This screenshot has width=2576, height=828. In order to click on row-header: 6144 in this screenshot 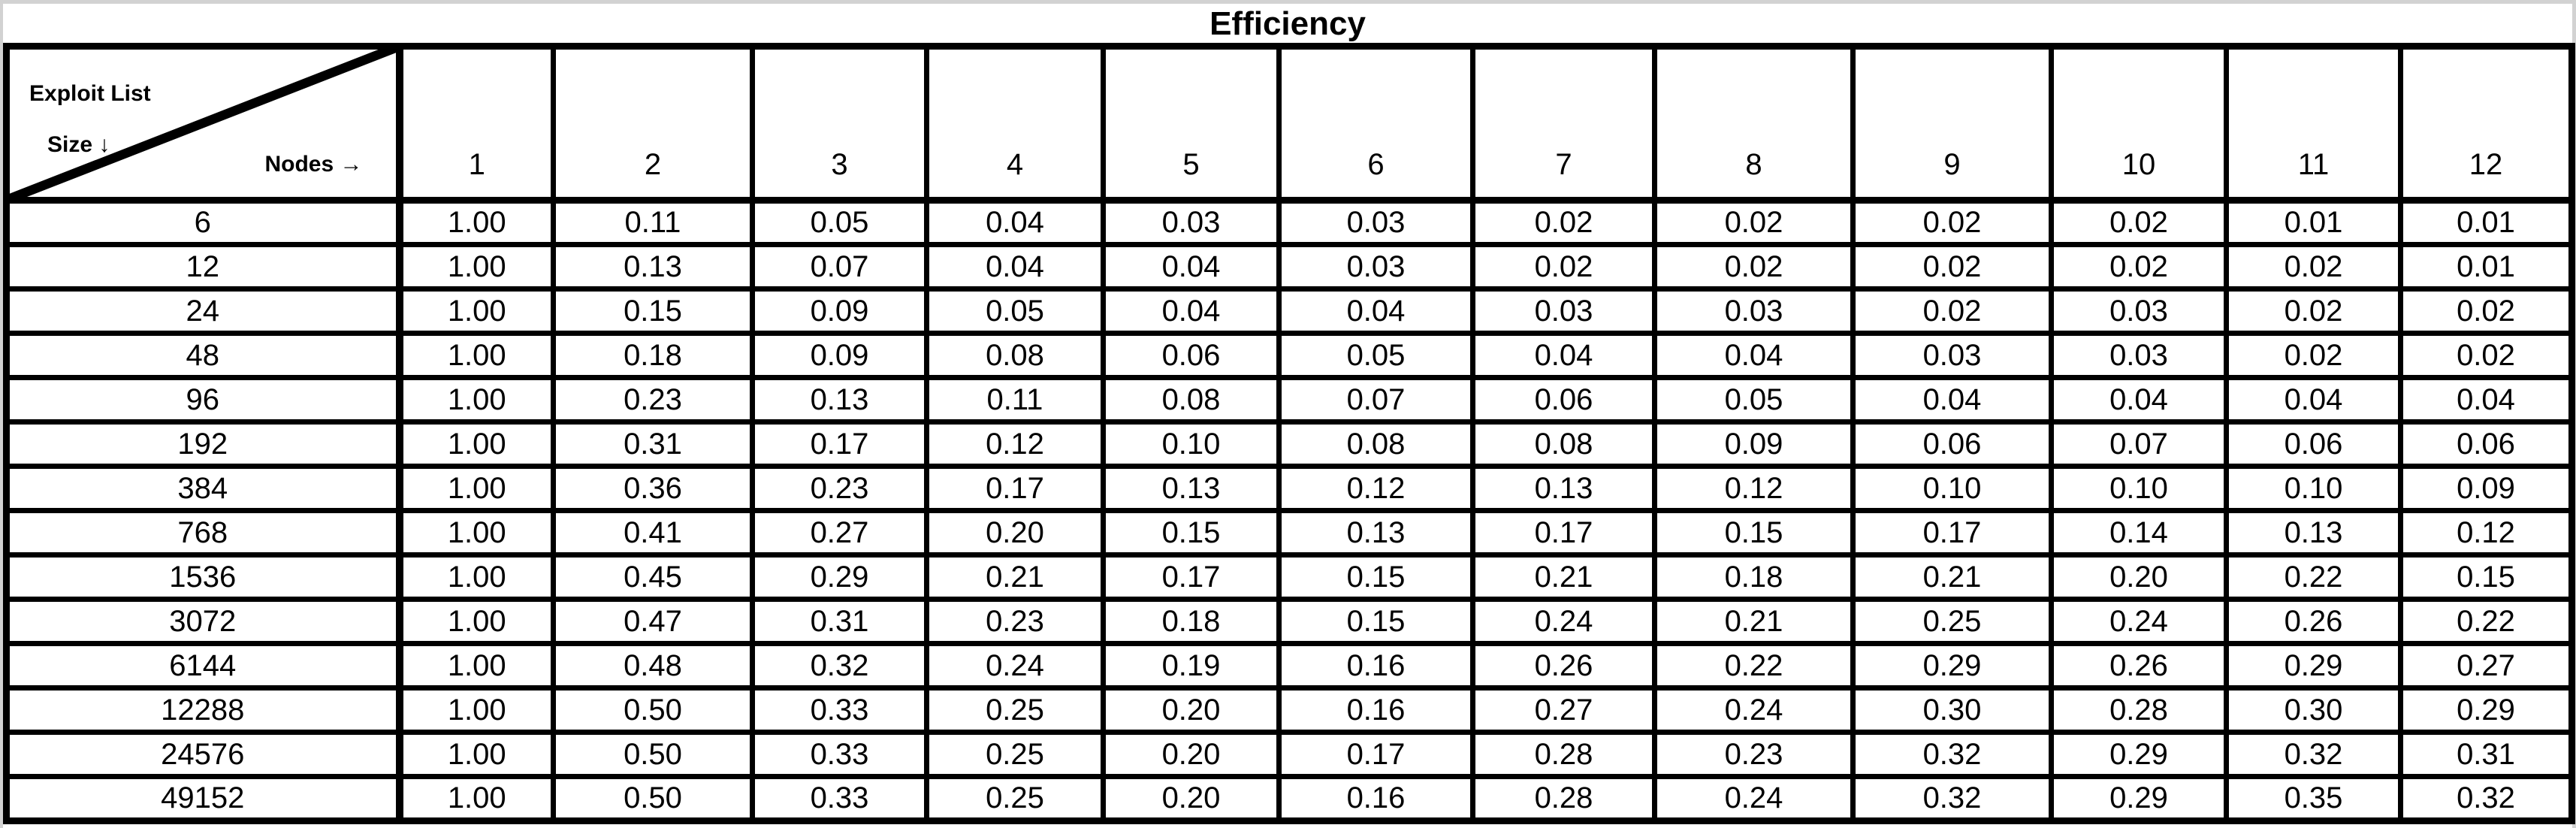, I will do `click(203, 666)`.